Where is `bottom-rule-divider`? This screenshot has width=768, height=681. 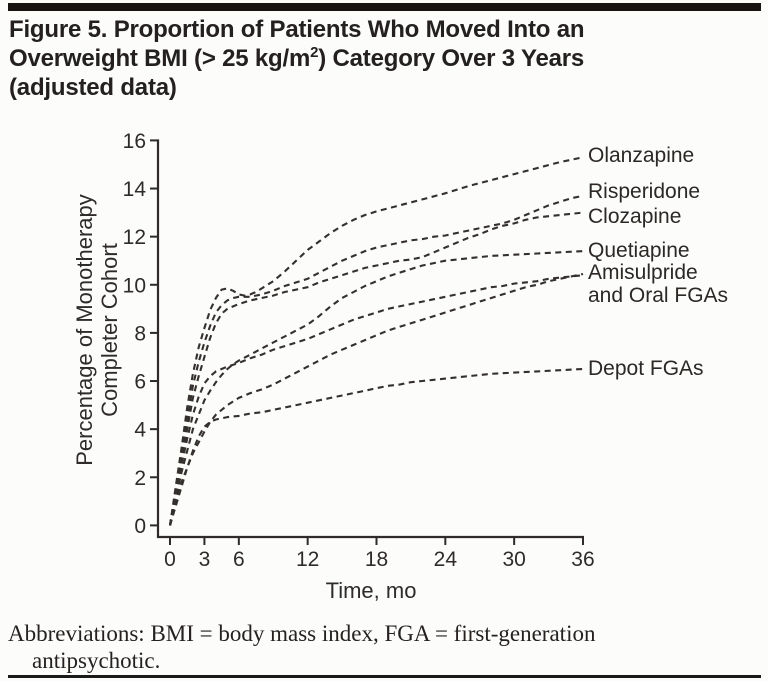 bottom-rule-divider is located at coordinates (384, 676).